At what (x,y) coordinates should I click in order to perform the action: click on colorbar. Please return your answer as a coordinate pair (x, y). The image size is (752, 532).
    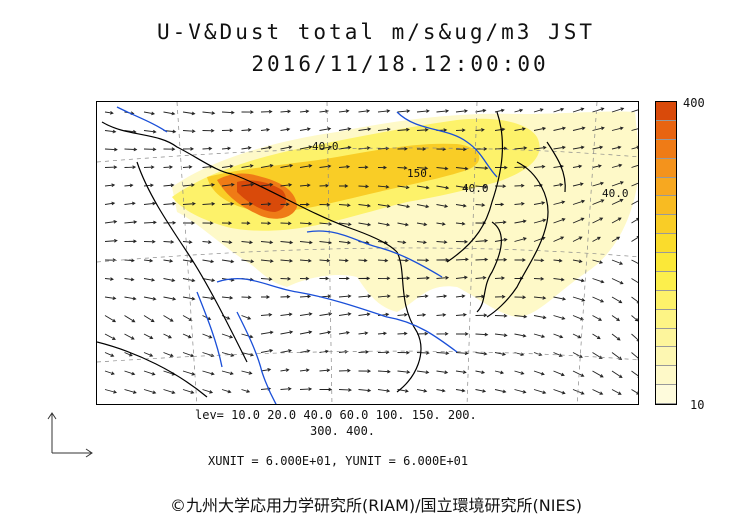
    Looking at the image, I should click on (666, 253).